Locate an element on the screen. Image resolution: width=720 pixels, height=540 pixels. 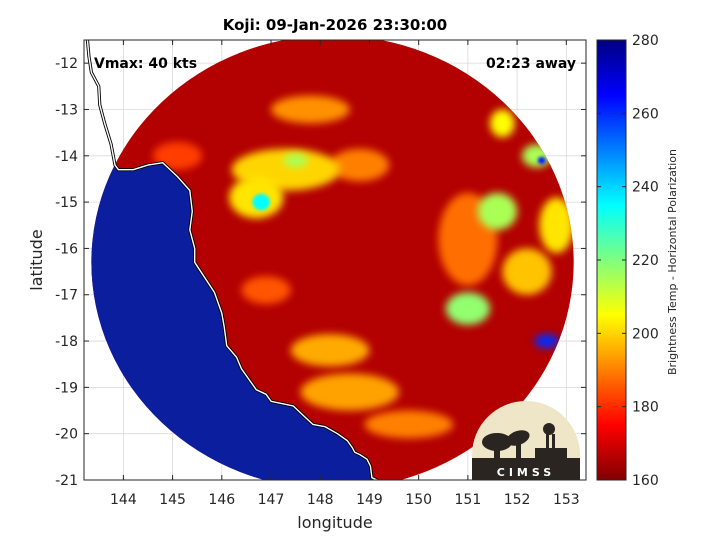
x-tick-label: 144 is located at coordinates (123, 500).